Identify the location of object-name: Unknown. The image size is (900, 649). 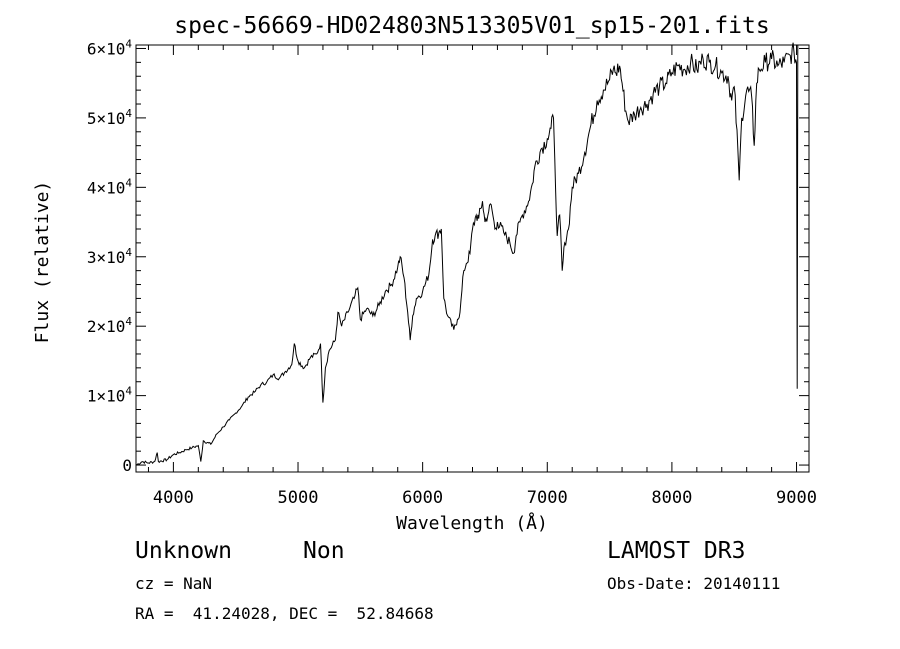
(183, 551).